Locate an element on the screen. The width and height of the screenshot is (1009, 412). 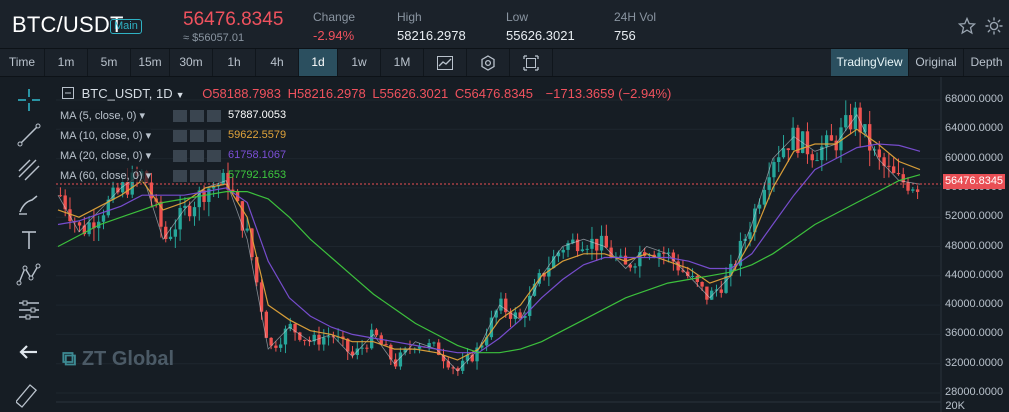
view-tradingview: TradingView is located at coordinates (870, 62).